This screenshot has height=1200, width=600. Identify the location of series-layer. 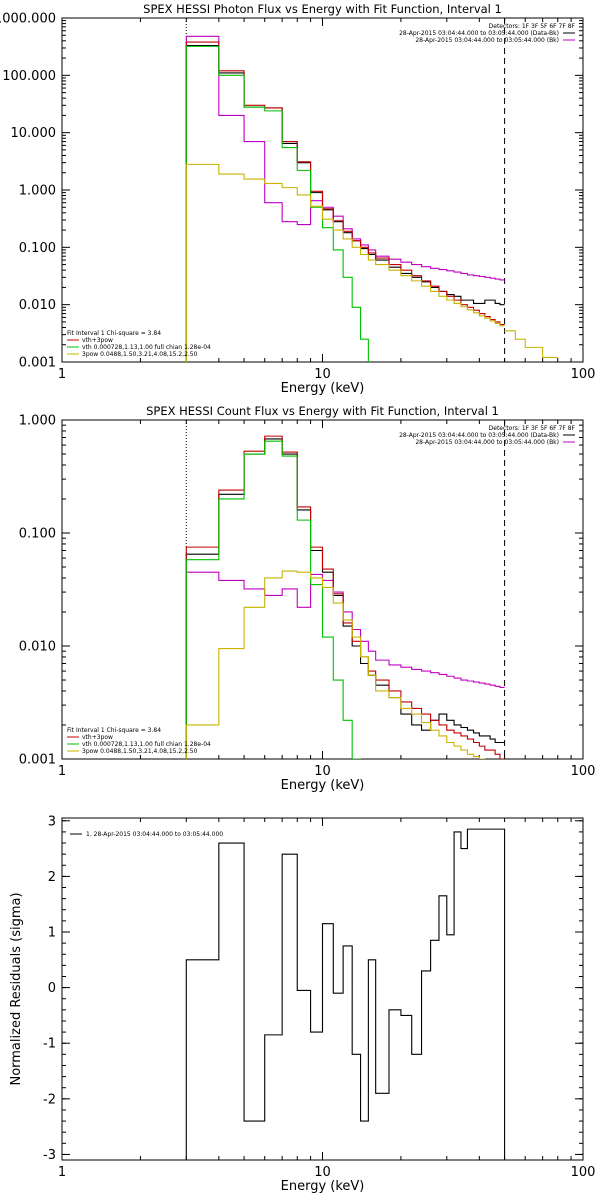
(345, 994).